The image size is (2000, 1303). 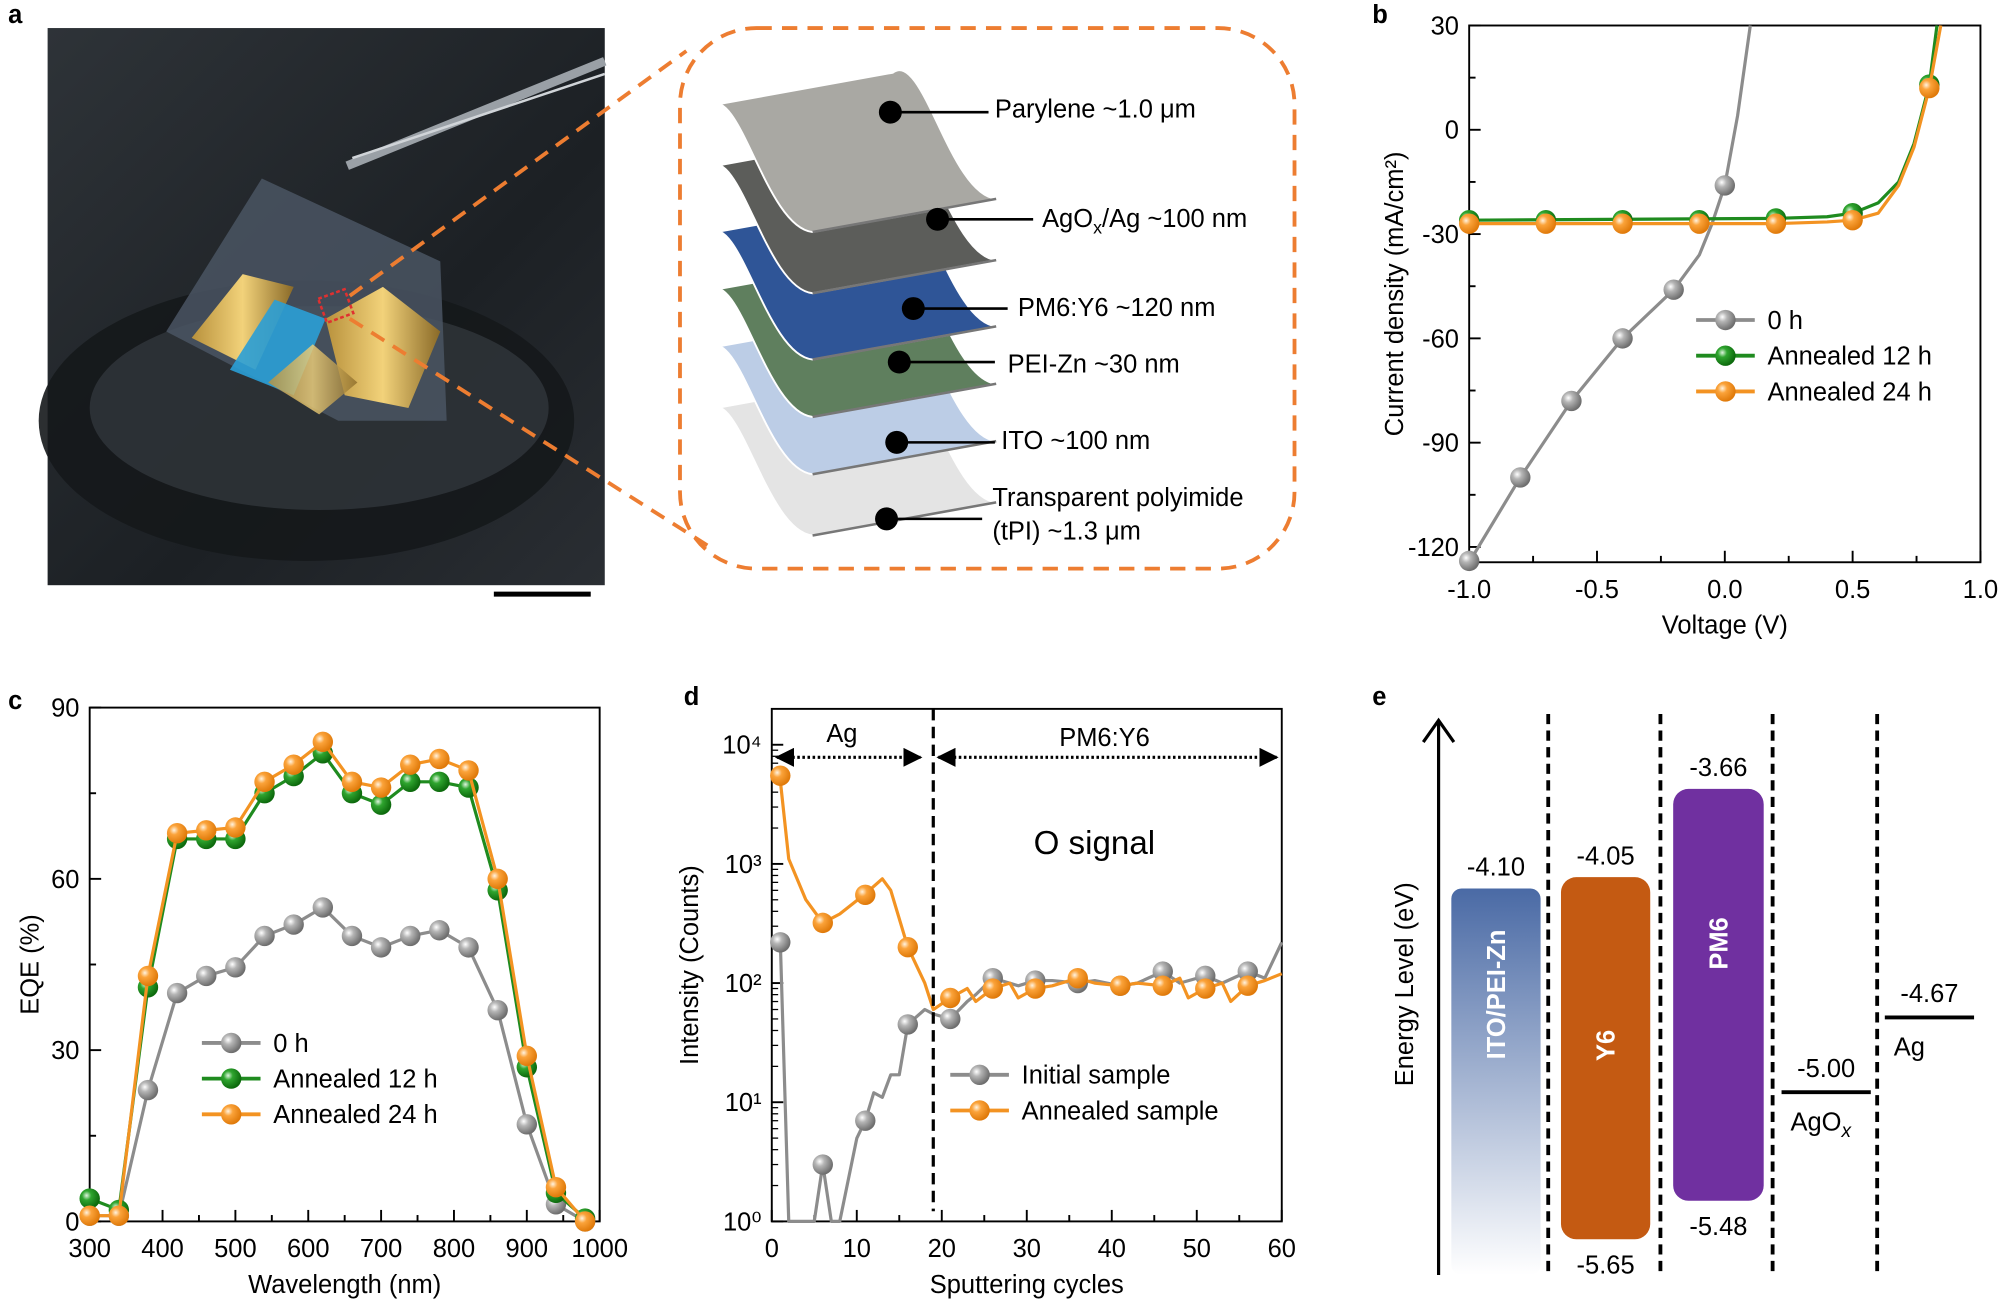 What do you see at coordinates (527, 1249) in the screenshot?
I see `x-tick-label: 900` at bounding box center [527, 1249].